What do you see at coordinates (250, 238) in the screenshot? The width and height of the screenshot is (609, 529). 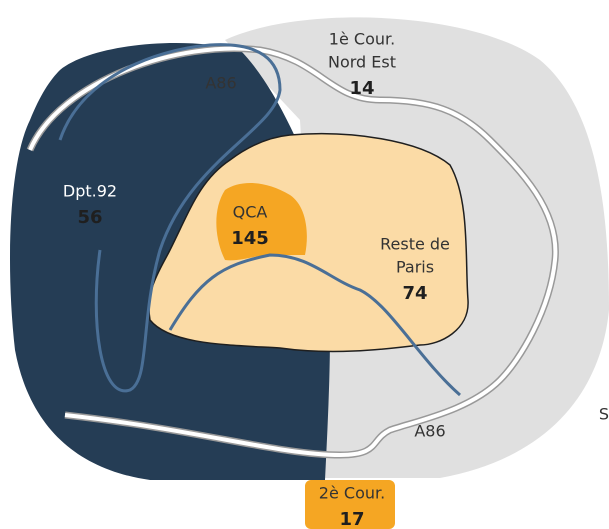 I see `region-value: 145` at bounding box center [250, 238].